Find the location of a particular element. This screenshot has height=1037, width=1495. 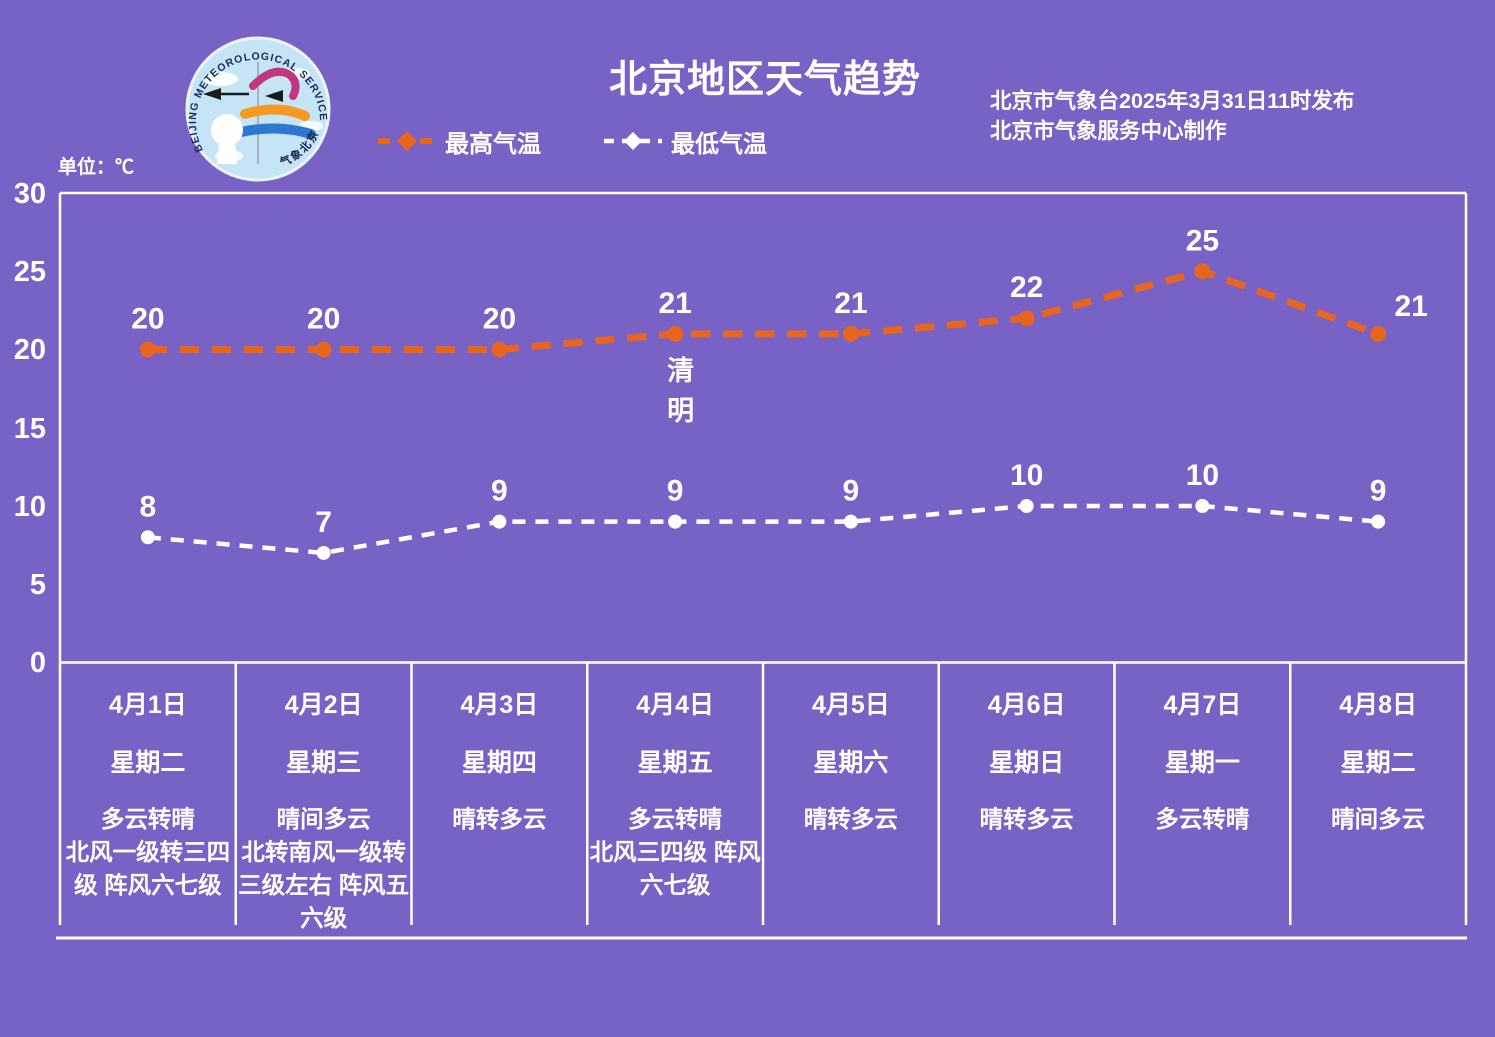

ytick-0: 0 is located at coordinates (37, 663).